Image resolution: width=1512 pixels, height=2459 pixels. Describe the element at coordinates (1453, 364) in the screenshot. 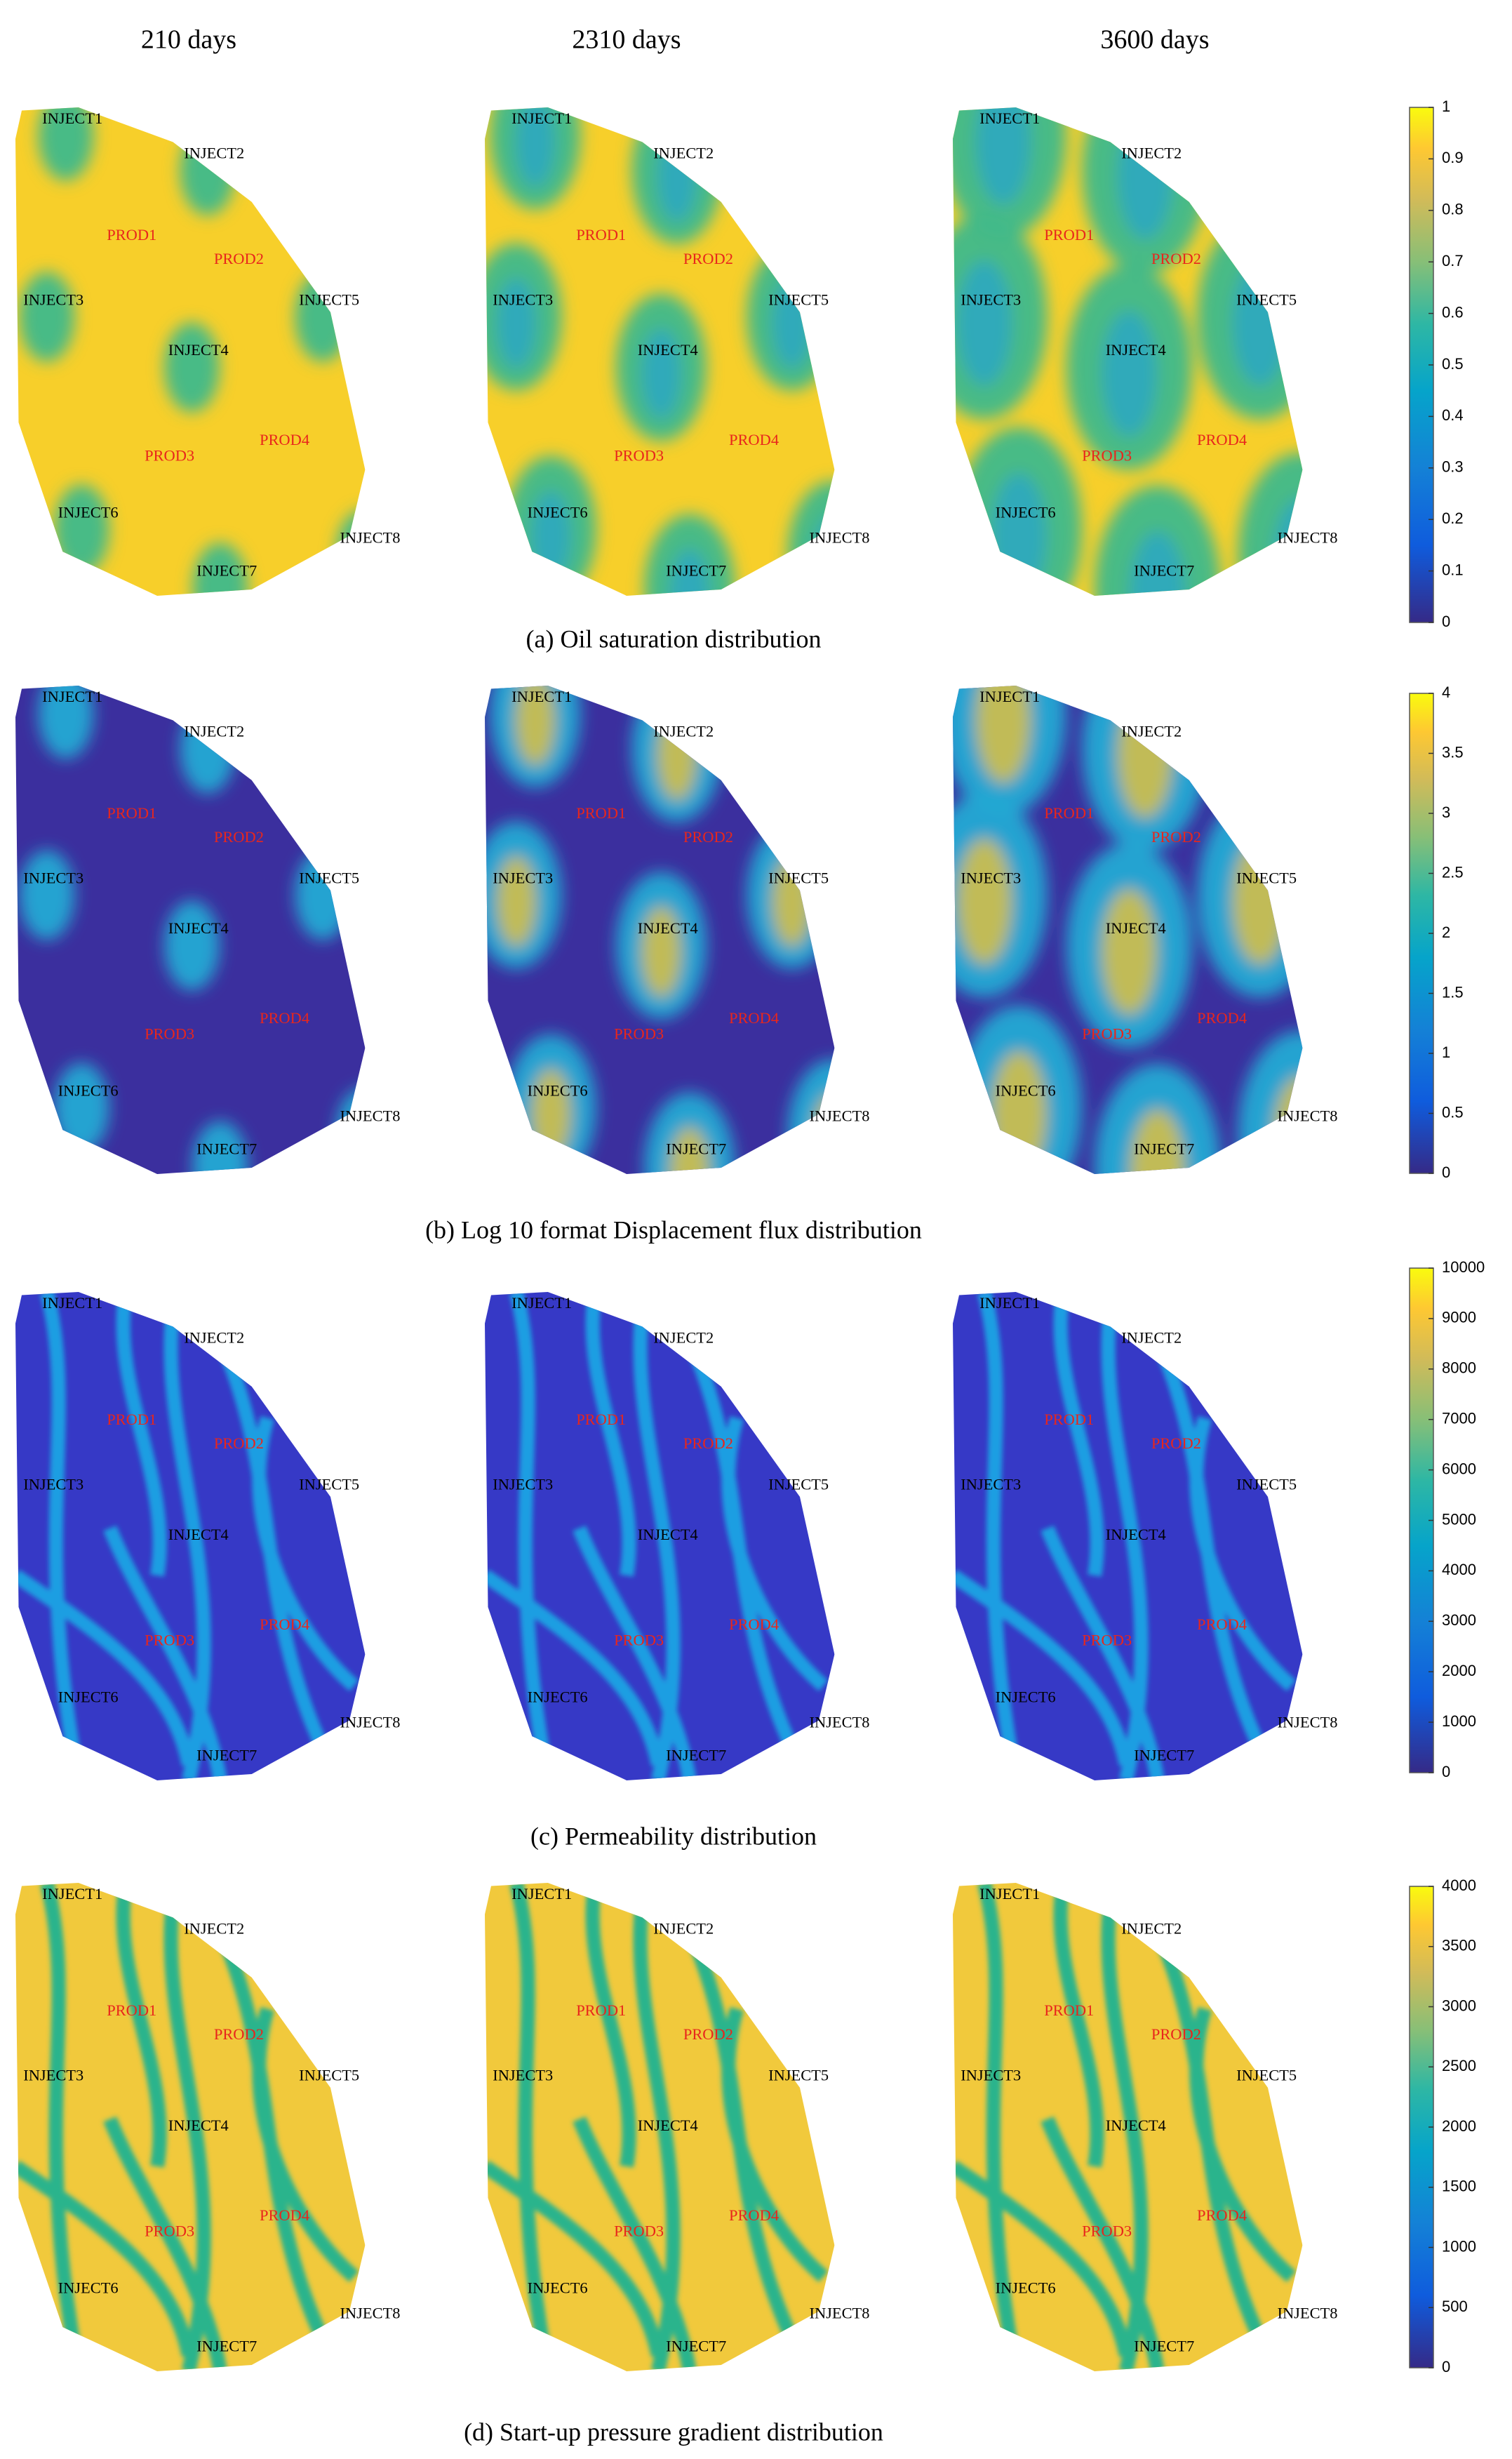

I see `colorbar-tick-label: 0.5` at that location.